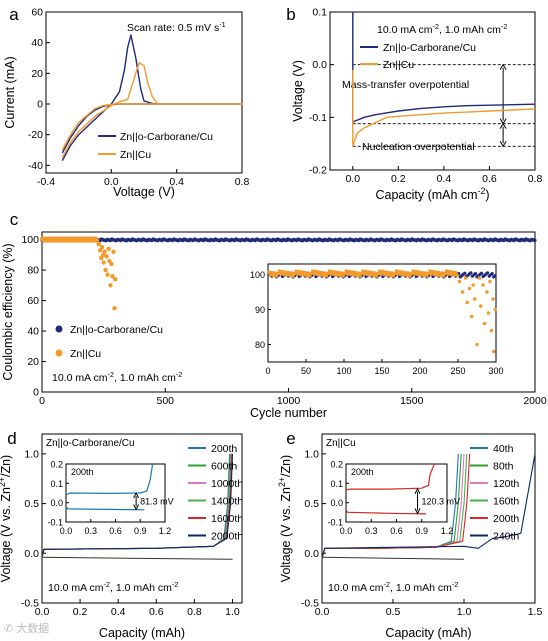 The image size is (548, 641). What do you see at coordinates (118, 612) in the screenshot?
I see `panel-d-x-tick-label: 0.4` at bounding box center [118, 612].